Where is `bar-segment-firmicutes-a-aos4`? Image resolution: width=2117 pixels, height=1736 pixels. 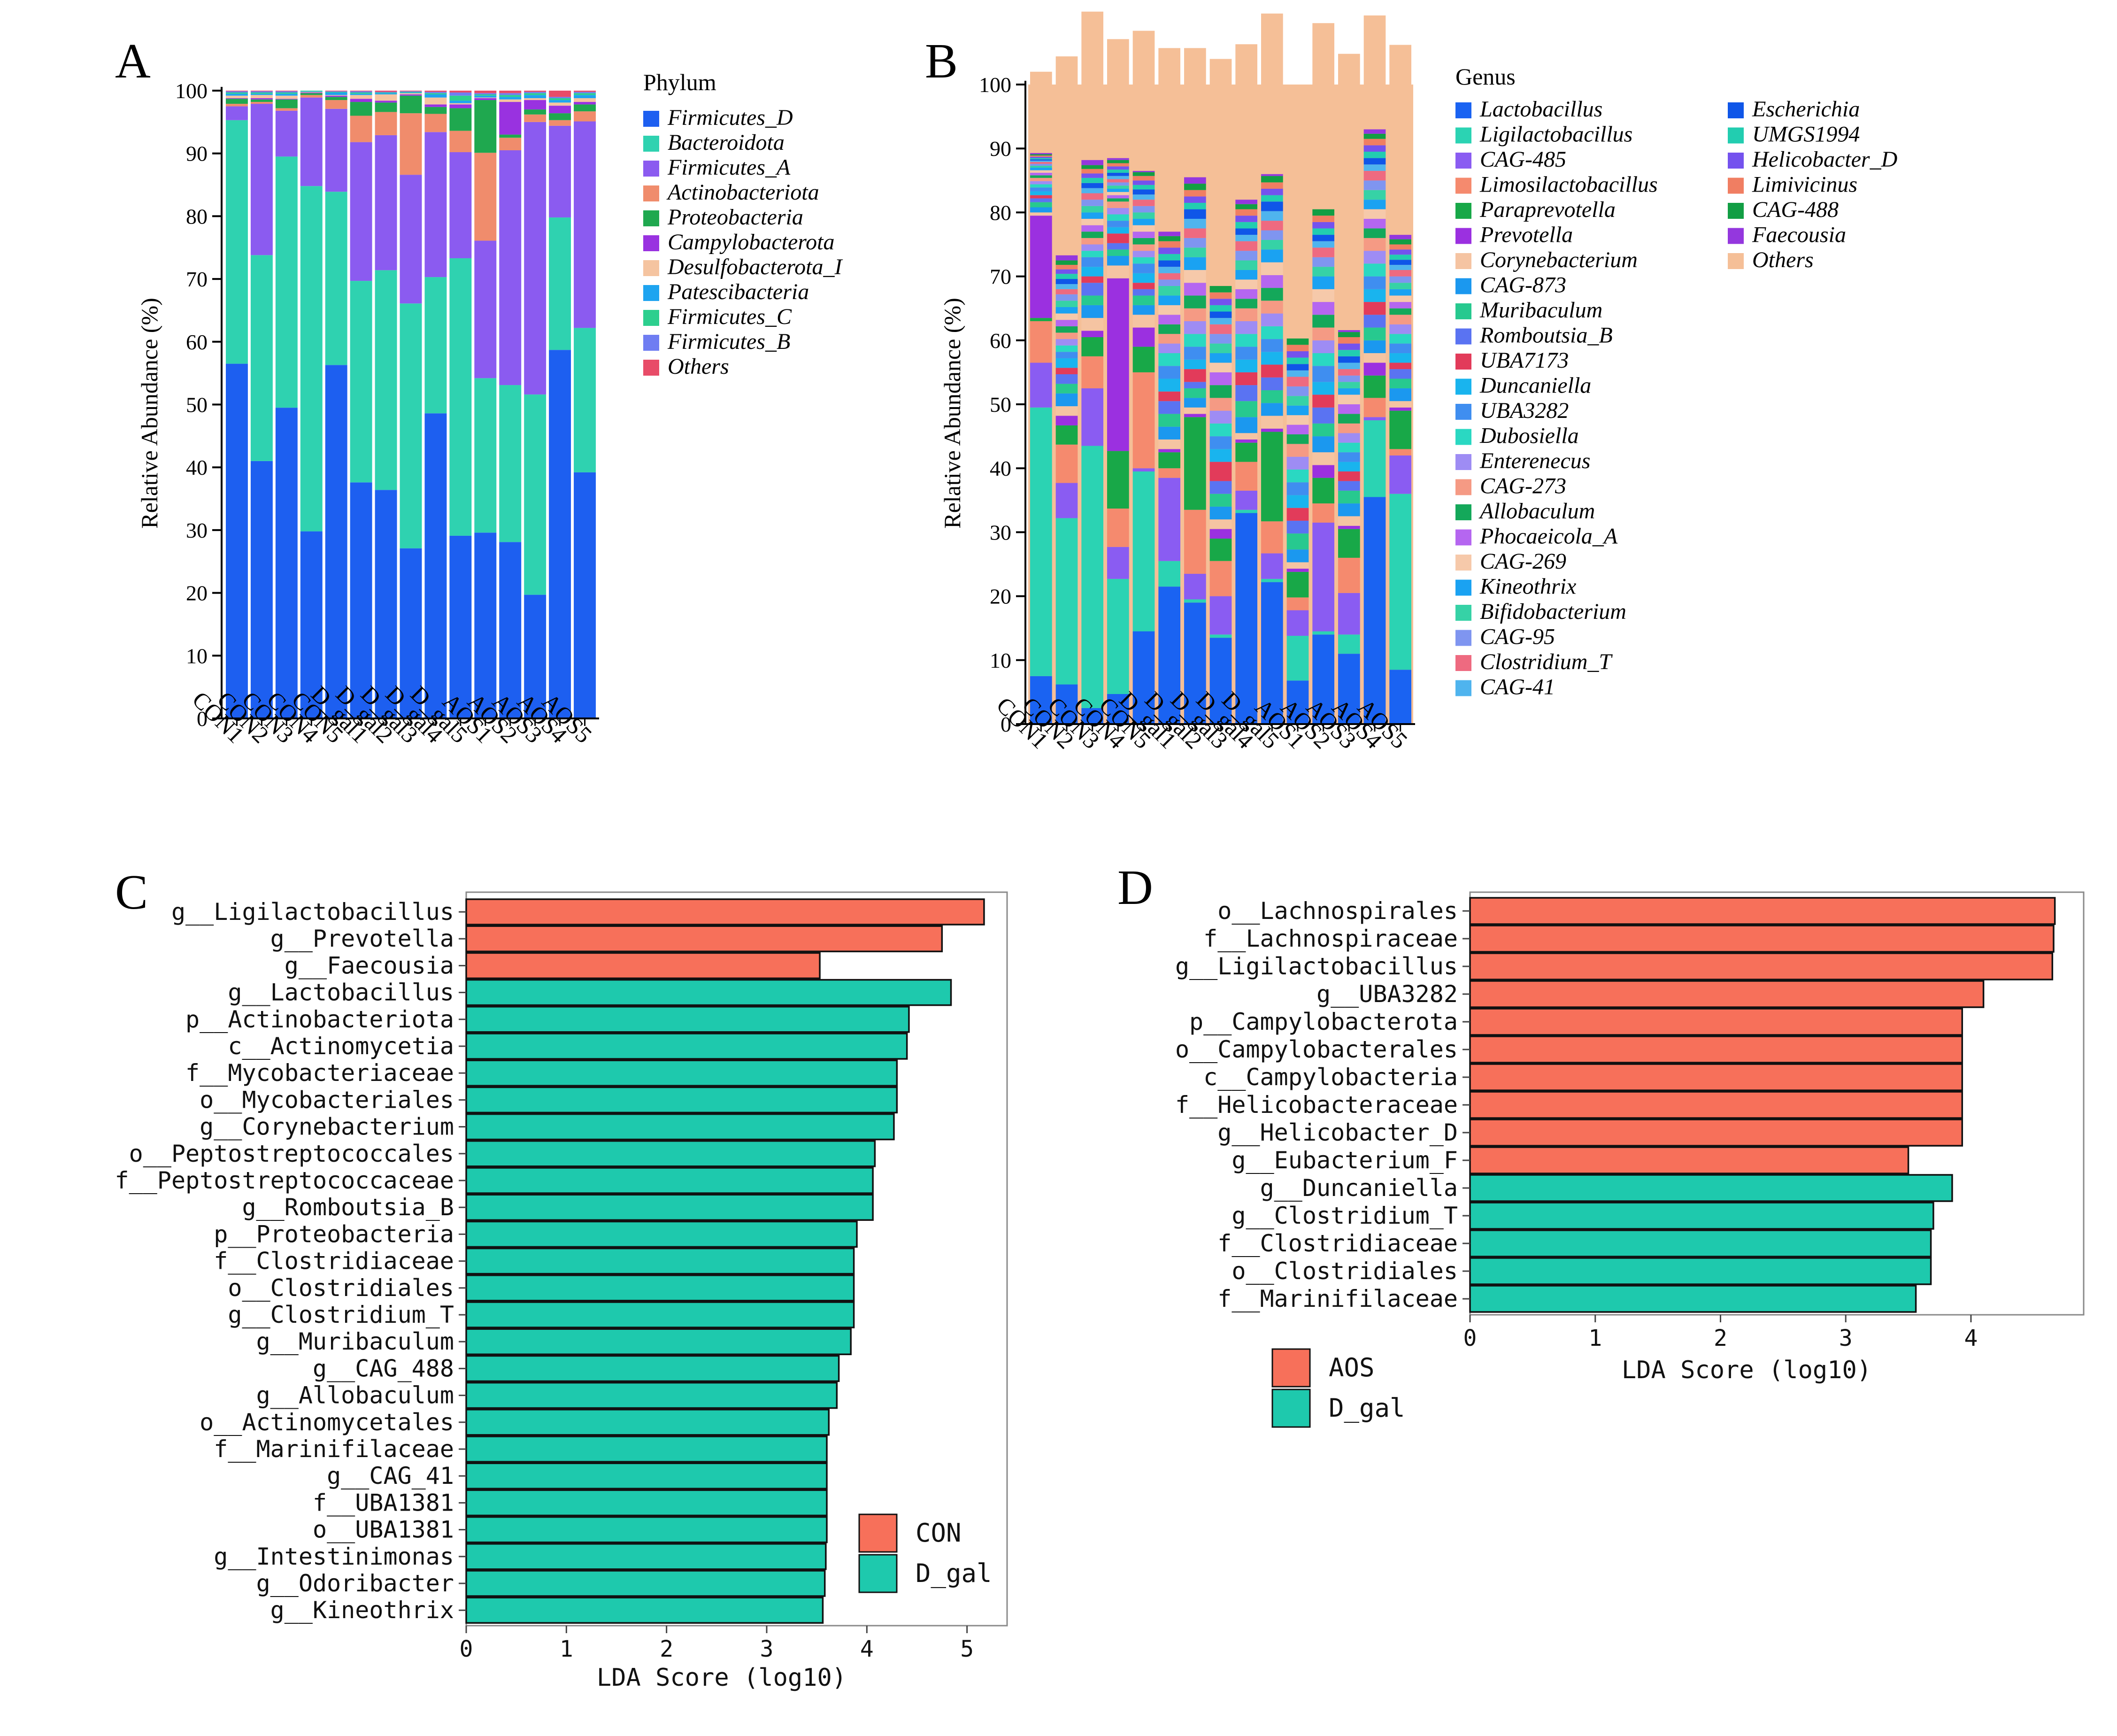
bar-segment-firmicutes-a-aos4 is located at coordinates (560, 171).